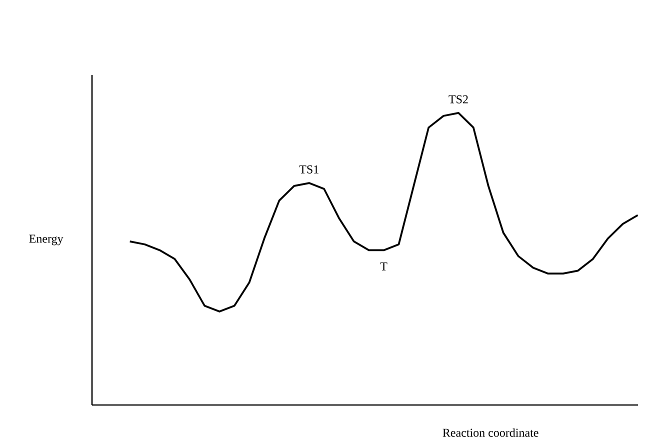 This screenshot has height=446, width=654. Describe the element at coordinates (490, 432) in the screenshot. I see `x-axis-title: Reaction coordinate` at that location.